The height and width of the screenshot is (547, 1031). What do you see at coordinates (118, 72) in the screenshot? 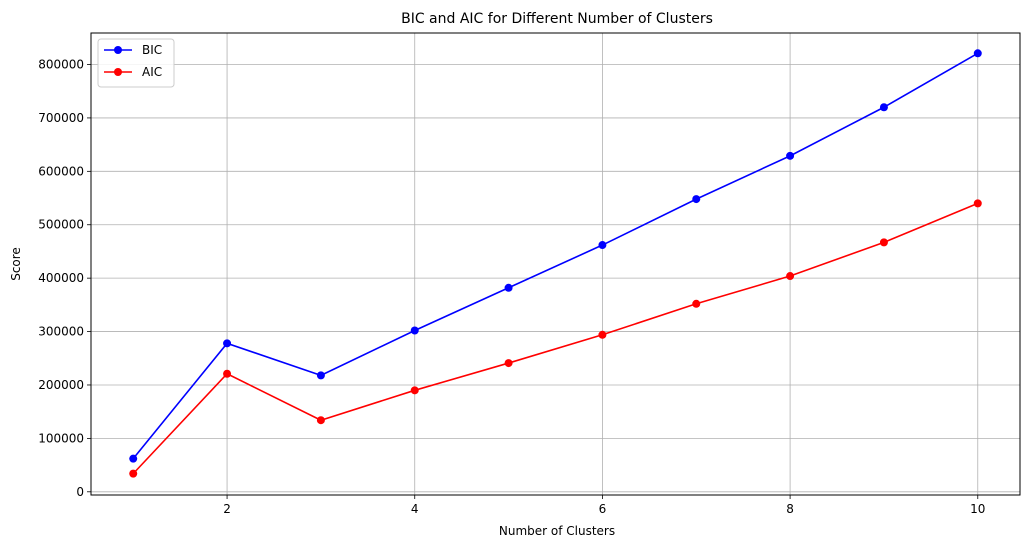
I see `legend-marker-aic` at bounding box center [118, 72].